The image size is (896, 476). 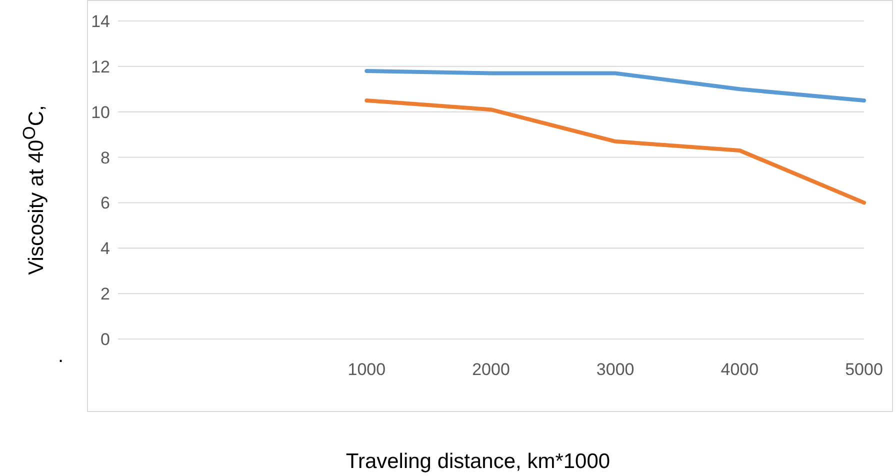 I want to click on x-tick-label: 1000, so click(x=367, y=370).